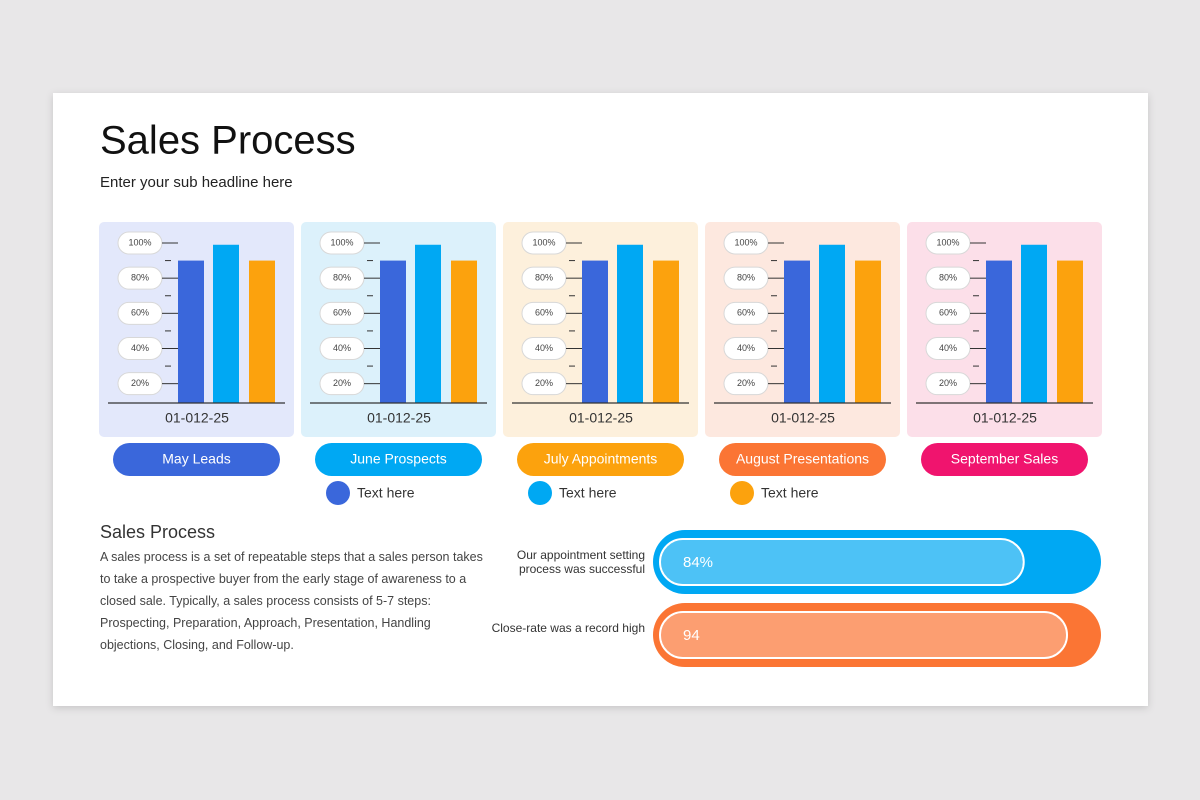 Image resolution: width=1200 pixels, height=800 pixels. Describe the element at coordinates (698, 562) in the screenshot. I see `progress-value: 84%` at that location.